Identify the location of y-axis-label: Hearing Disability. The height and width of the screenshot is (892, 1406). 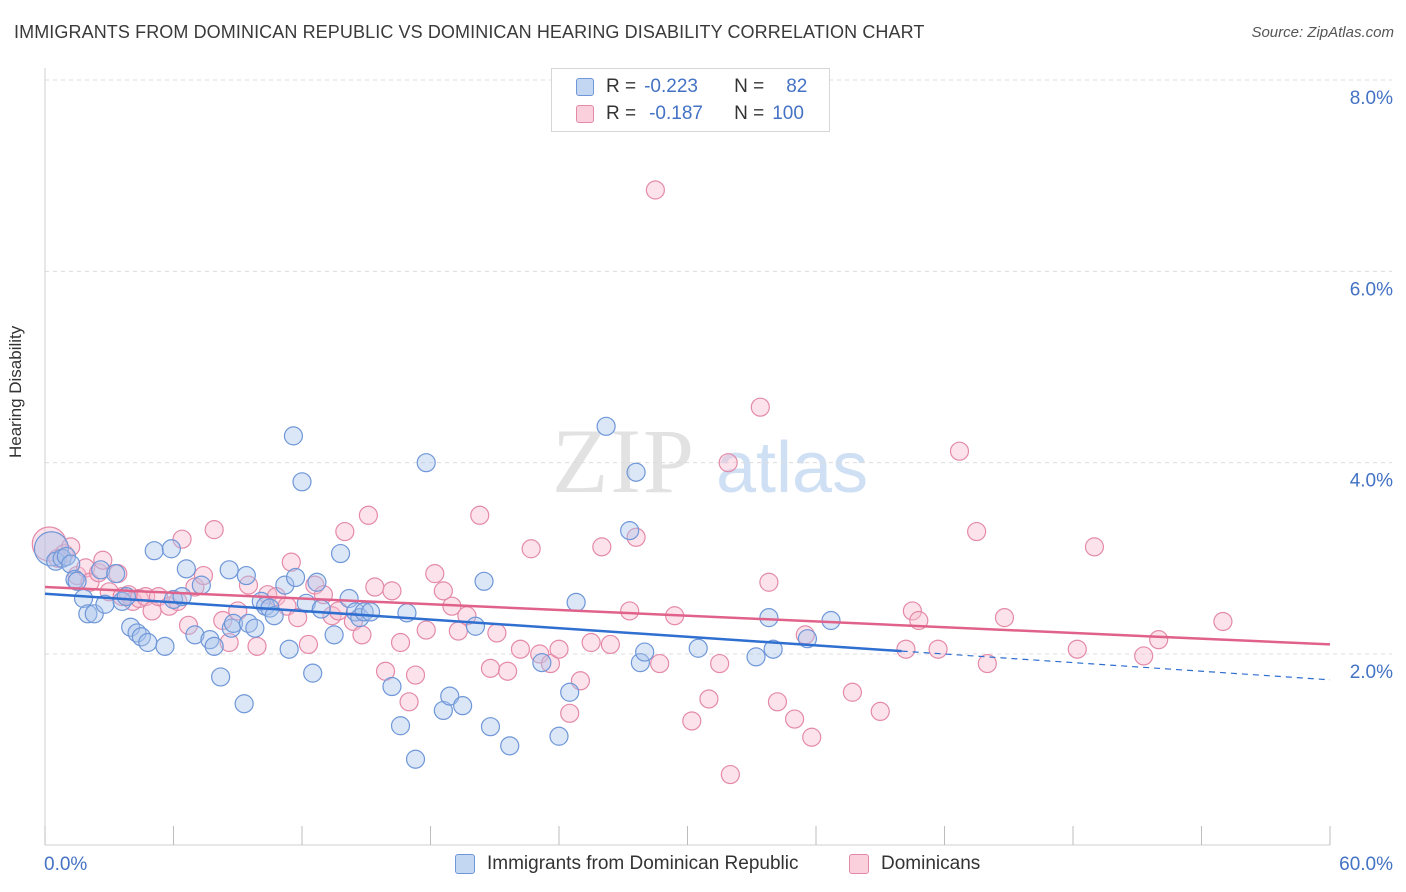
(15, 391).